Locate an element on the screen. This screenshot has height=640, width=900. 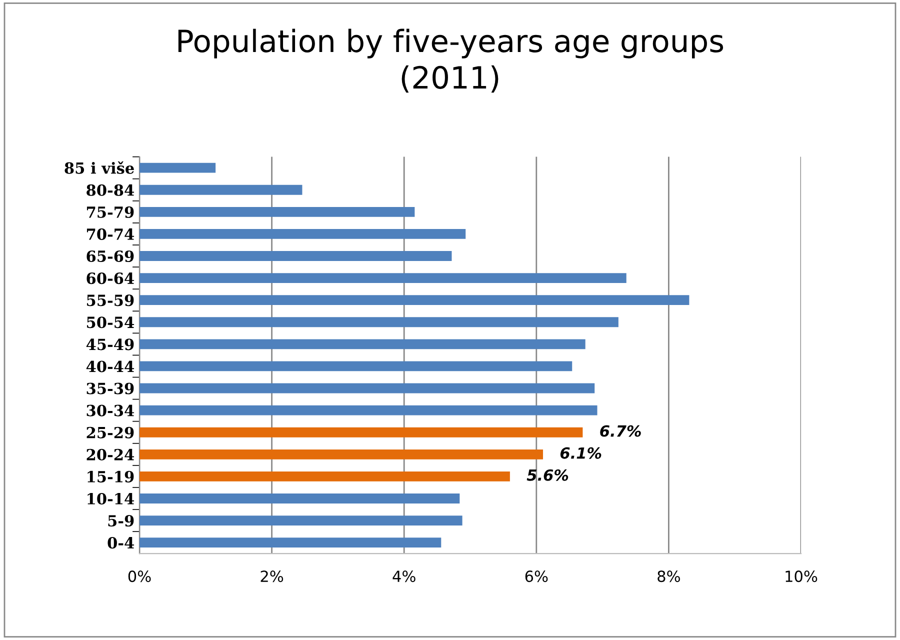
data-label: 5.6% is located at coordinates (547, 475).